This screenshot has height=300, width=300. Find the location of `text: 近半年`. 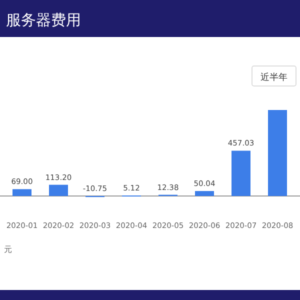

text: 近半年 is located at coordinates (274, 77).